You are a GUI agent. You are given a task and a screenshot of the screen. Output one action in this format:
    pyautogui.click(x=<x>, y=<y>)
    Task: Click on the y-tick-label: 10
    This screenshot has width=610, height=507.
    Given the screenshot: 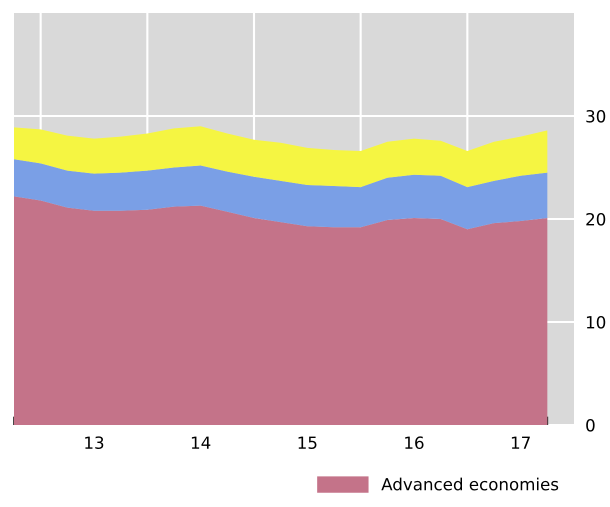 What is the action you would take?
    pyautogui.click(x=596, y=322)
    